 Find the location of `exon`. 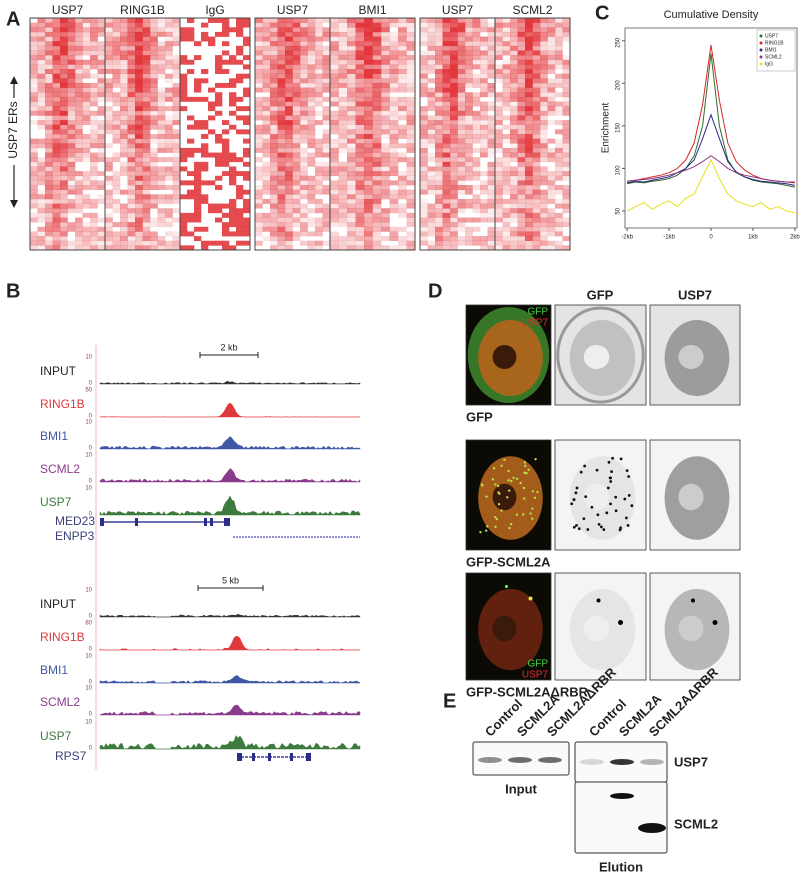

exon is located at coordinates (136, 522).